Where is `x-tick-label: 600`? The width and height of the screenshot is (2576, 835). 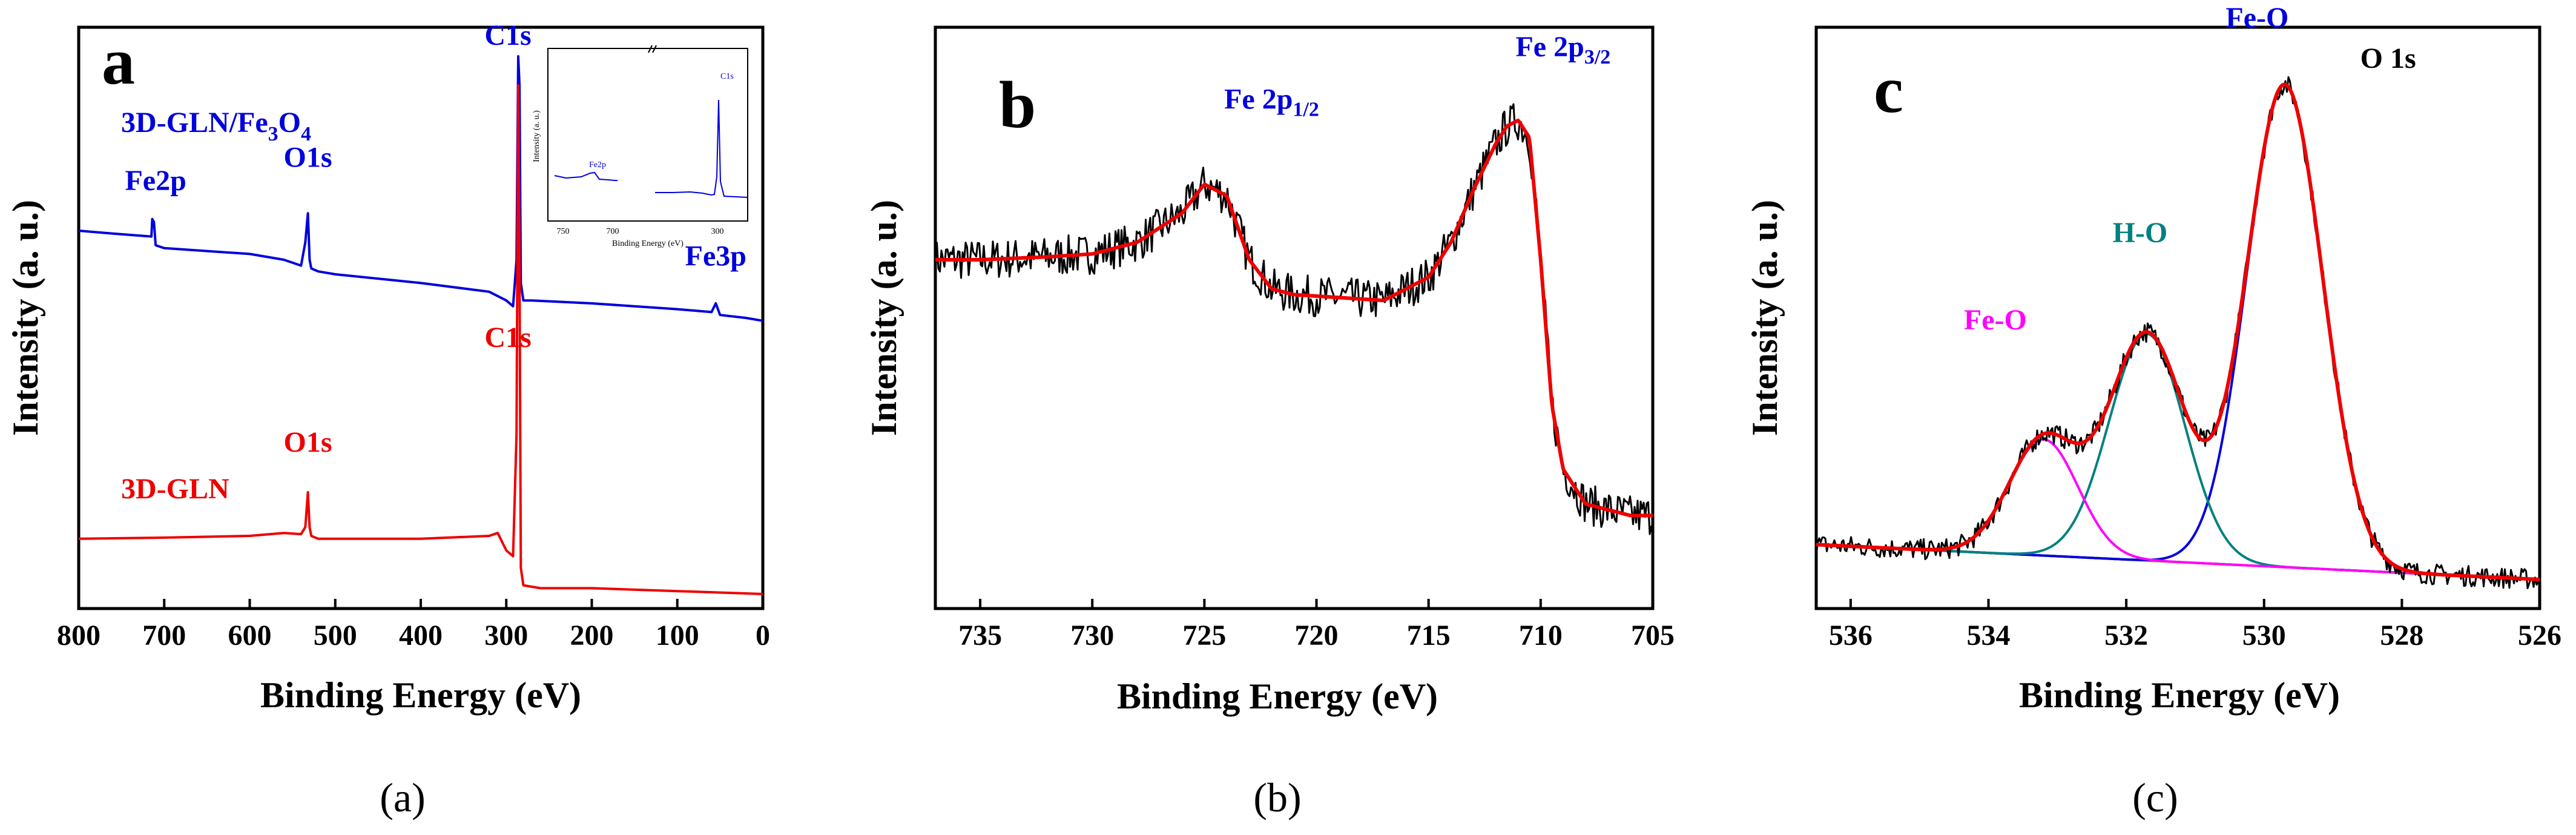
x-tick-label: 600 is located at coordinates (250, 635).